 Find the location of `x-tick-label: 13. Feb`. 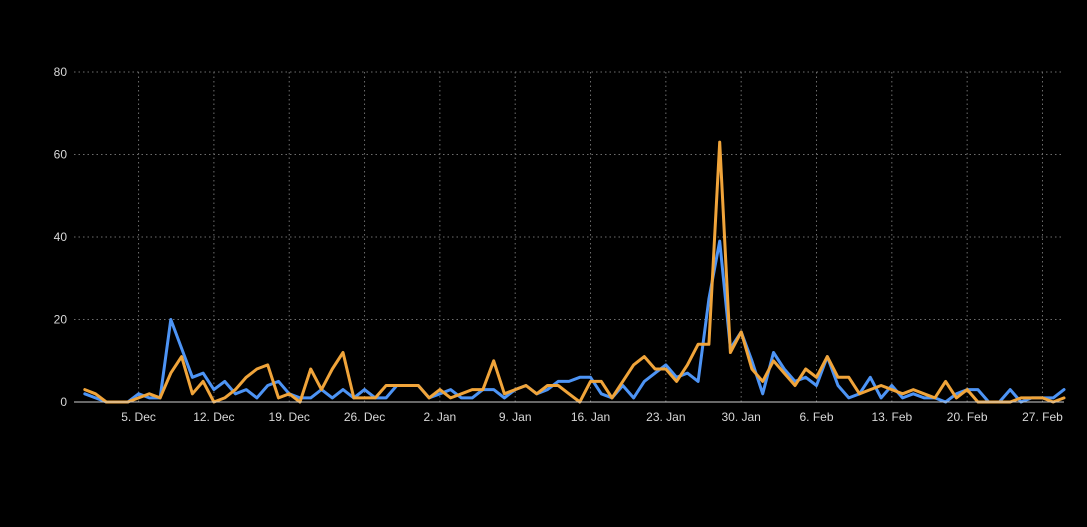

x-tick-label: 13. Feb is located at coordinates (891, 417).